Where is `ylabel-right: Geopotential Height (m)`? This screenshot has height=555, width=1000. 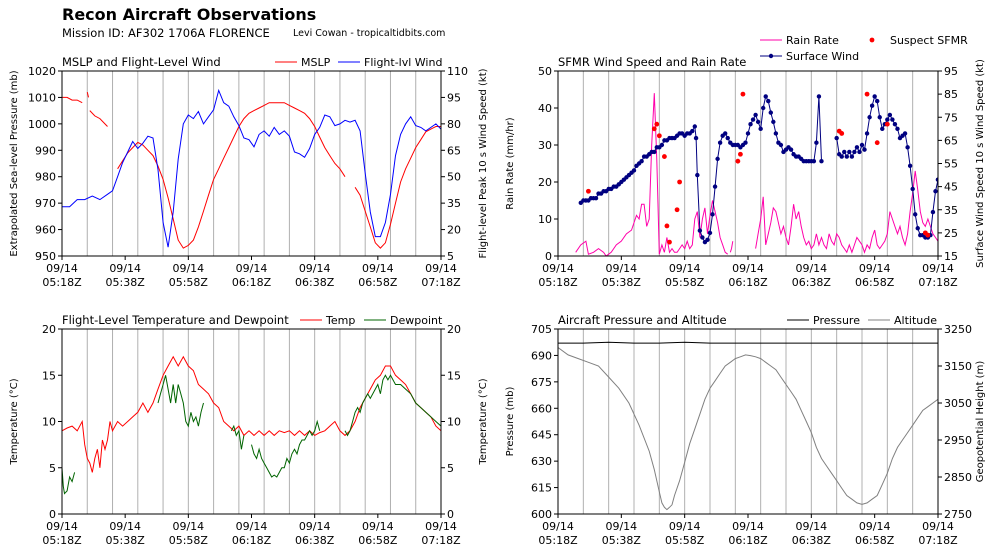 ylabel-right: Geopotential Height (m) is located at coordinates (980, 422).